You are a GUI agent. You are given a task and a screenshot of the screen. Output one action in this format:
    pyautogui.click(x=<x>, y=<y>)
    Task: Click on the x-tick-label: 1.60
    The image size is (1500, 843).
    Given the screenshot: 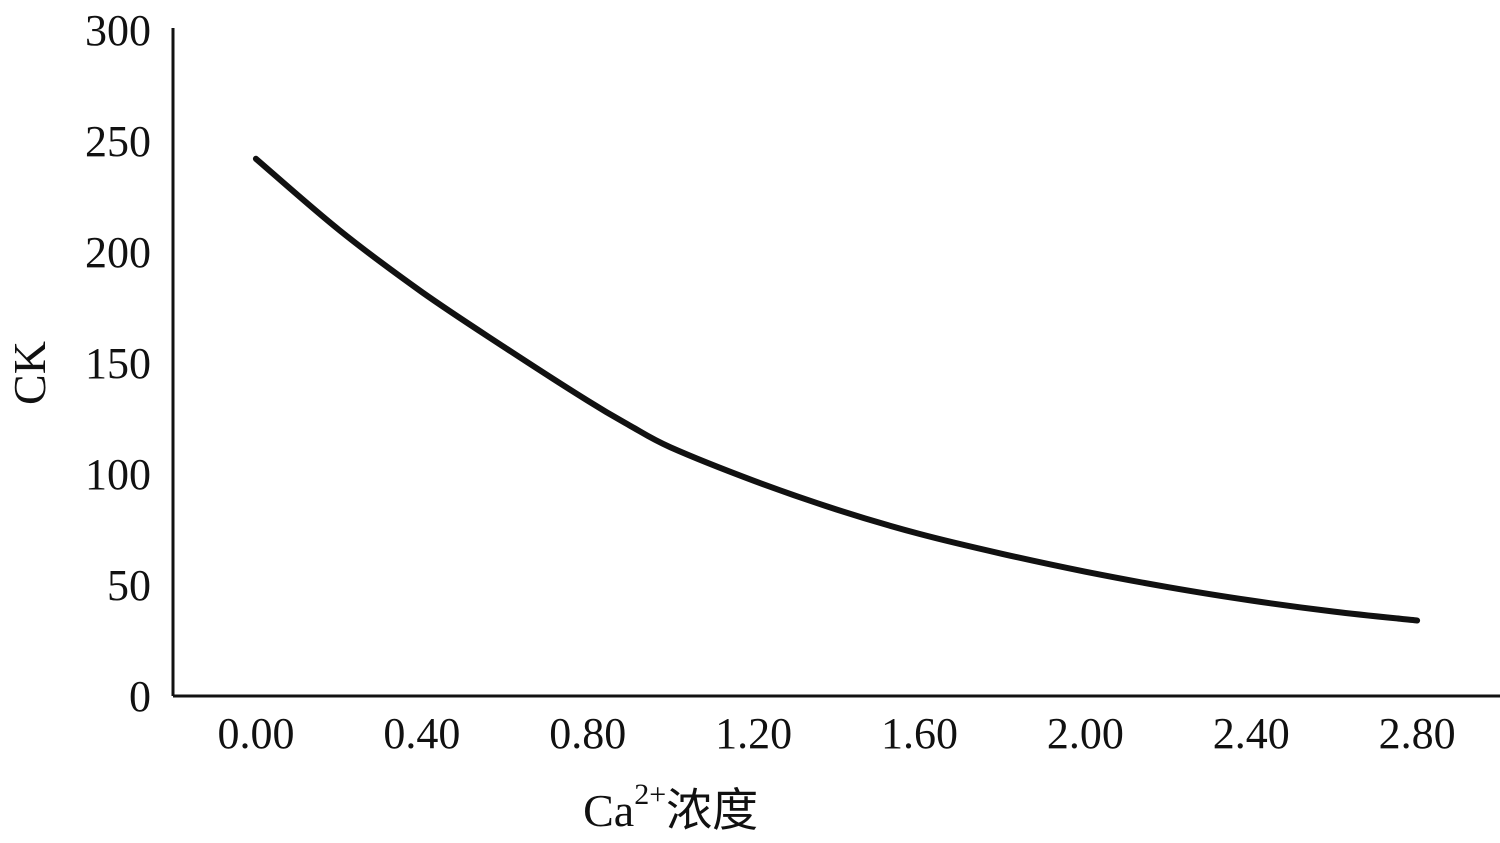 What is the action you would take?
    pyautogui.click(x=919, y=733)
    